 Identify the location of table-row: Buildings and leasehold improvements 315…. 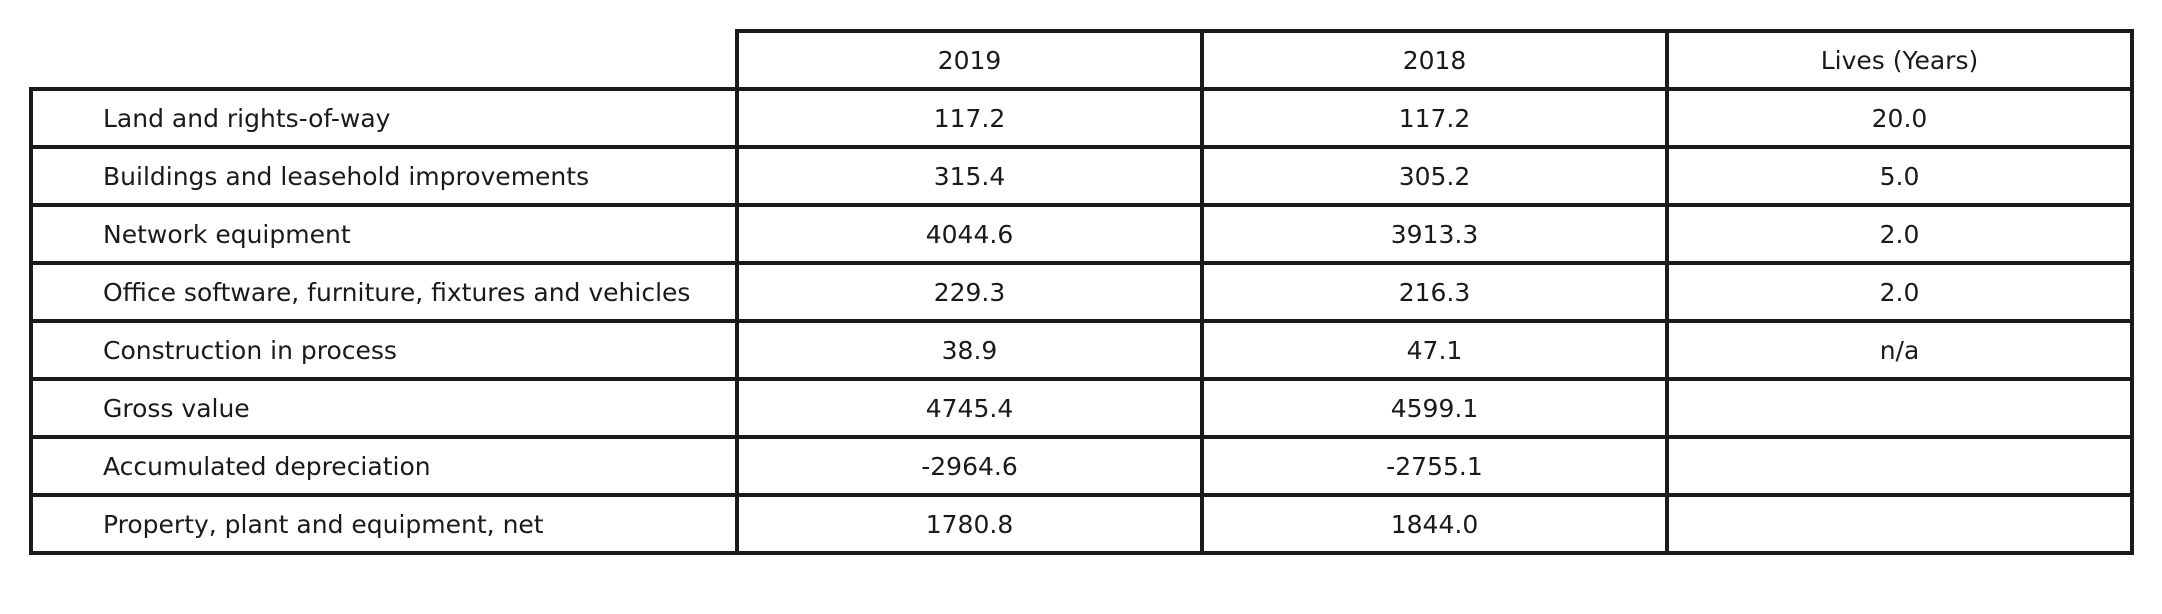
(1081, 176).